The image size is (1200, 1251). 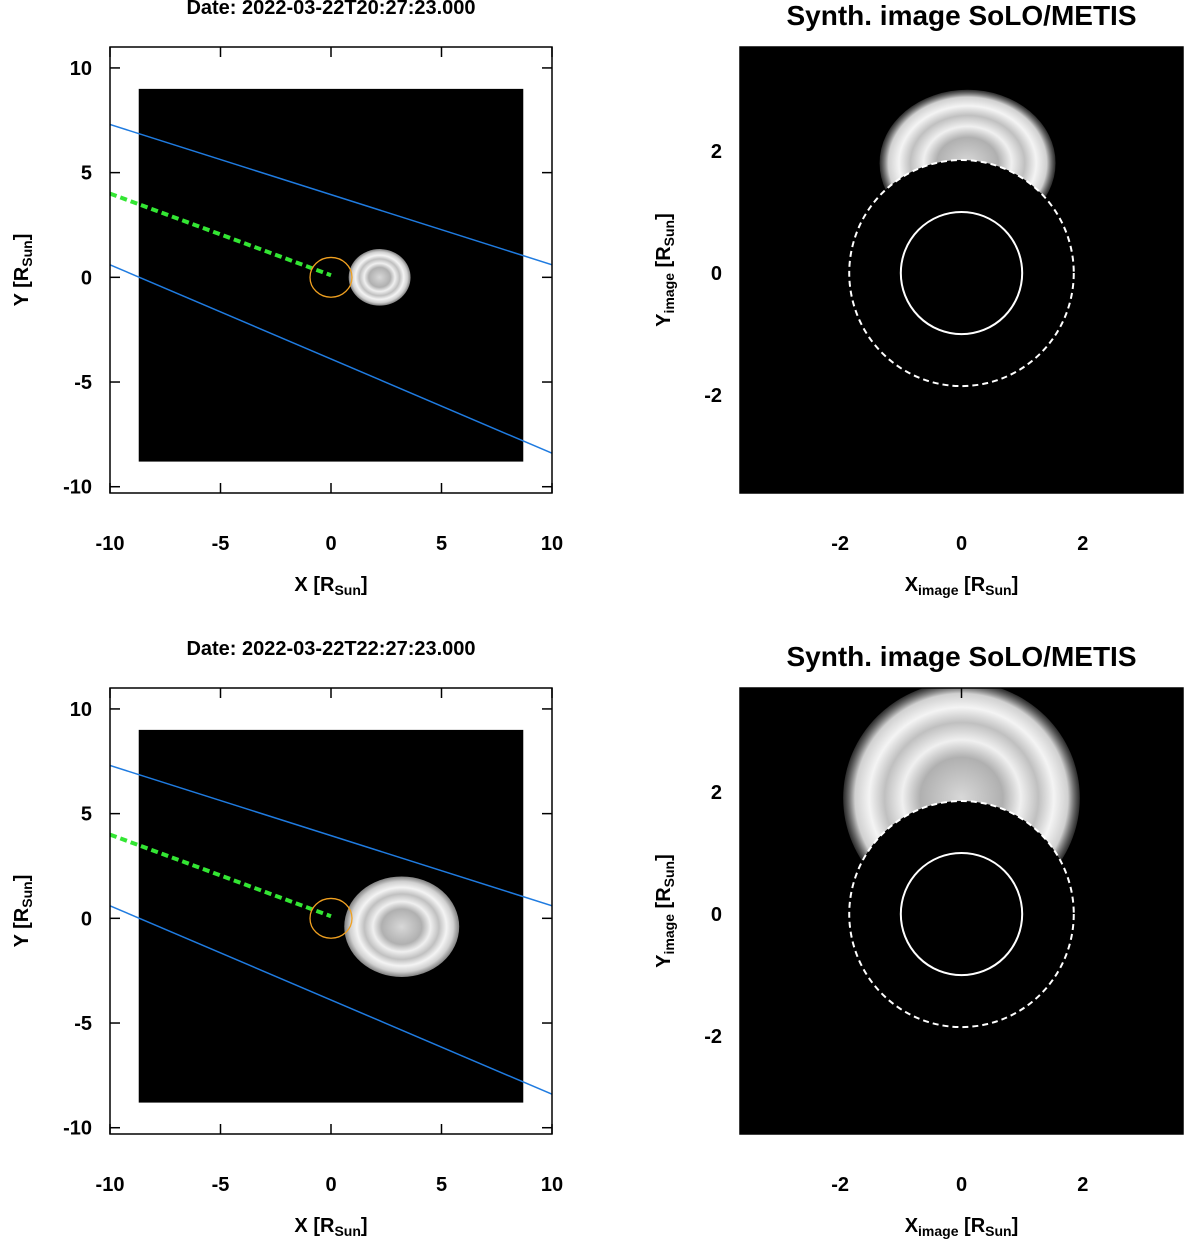 I want to click on chart-title: Date: 2022-03-22T20:27:23.000, so click(x=330, y=9).